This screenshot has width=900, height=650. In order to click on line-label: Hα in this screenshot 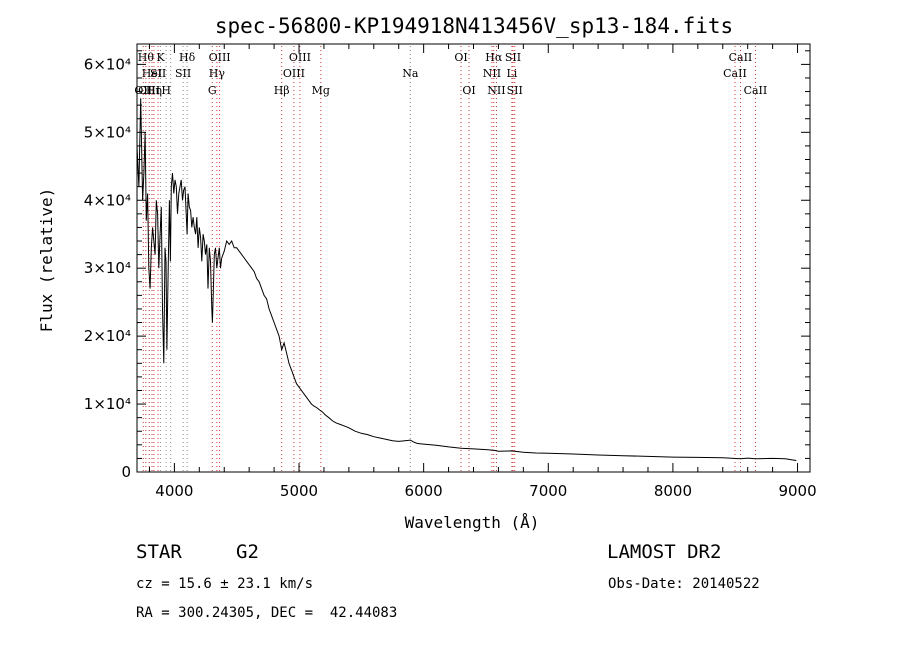, I will do `click(494, 57)`.